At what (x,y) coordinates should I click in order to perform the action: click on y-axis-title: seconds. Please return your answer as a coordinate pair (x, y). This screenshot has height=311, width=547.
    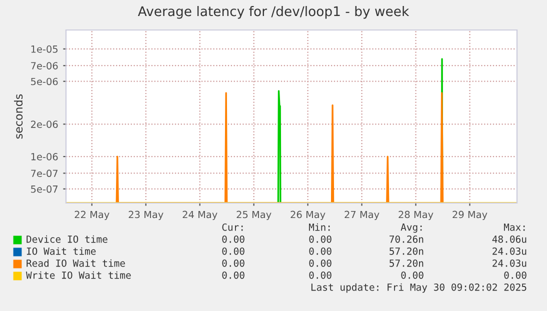
    Looking at the image, I should click on (18, 116).